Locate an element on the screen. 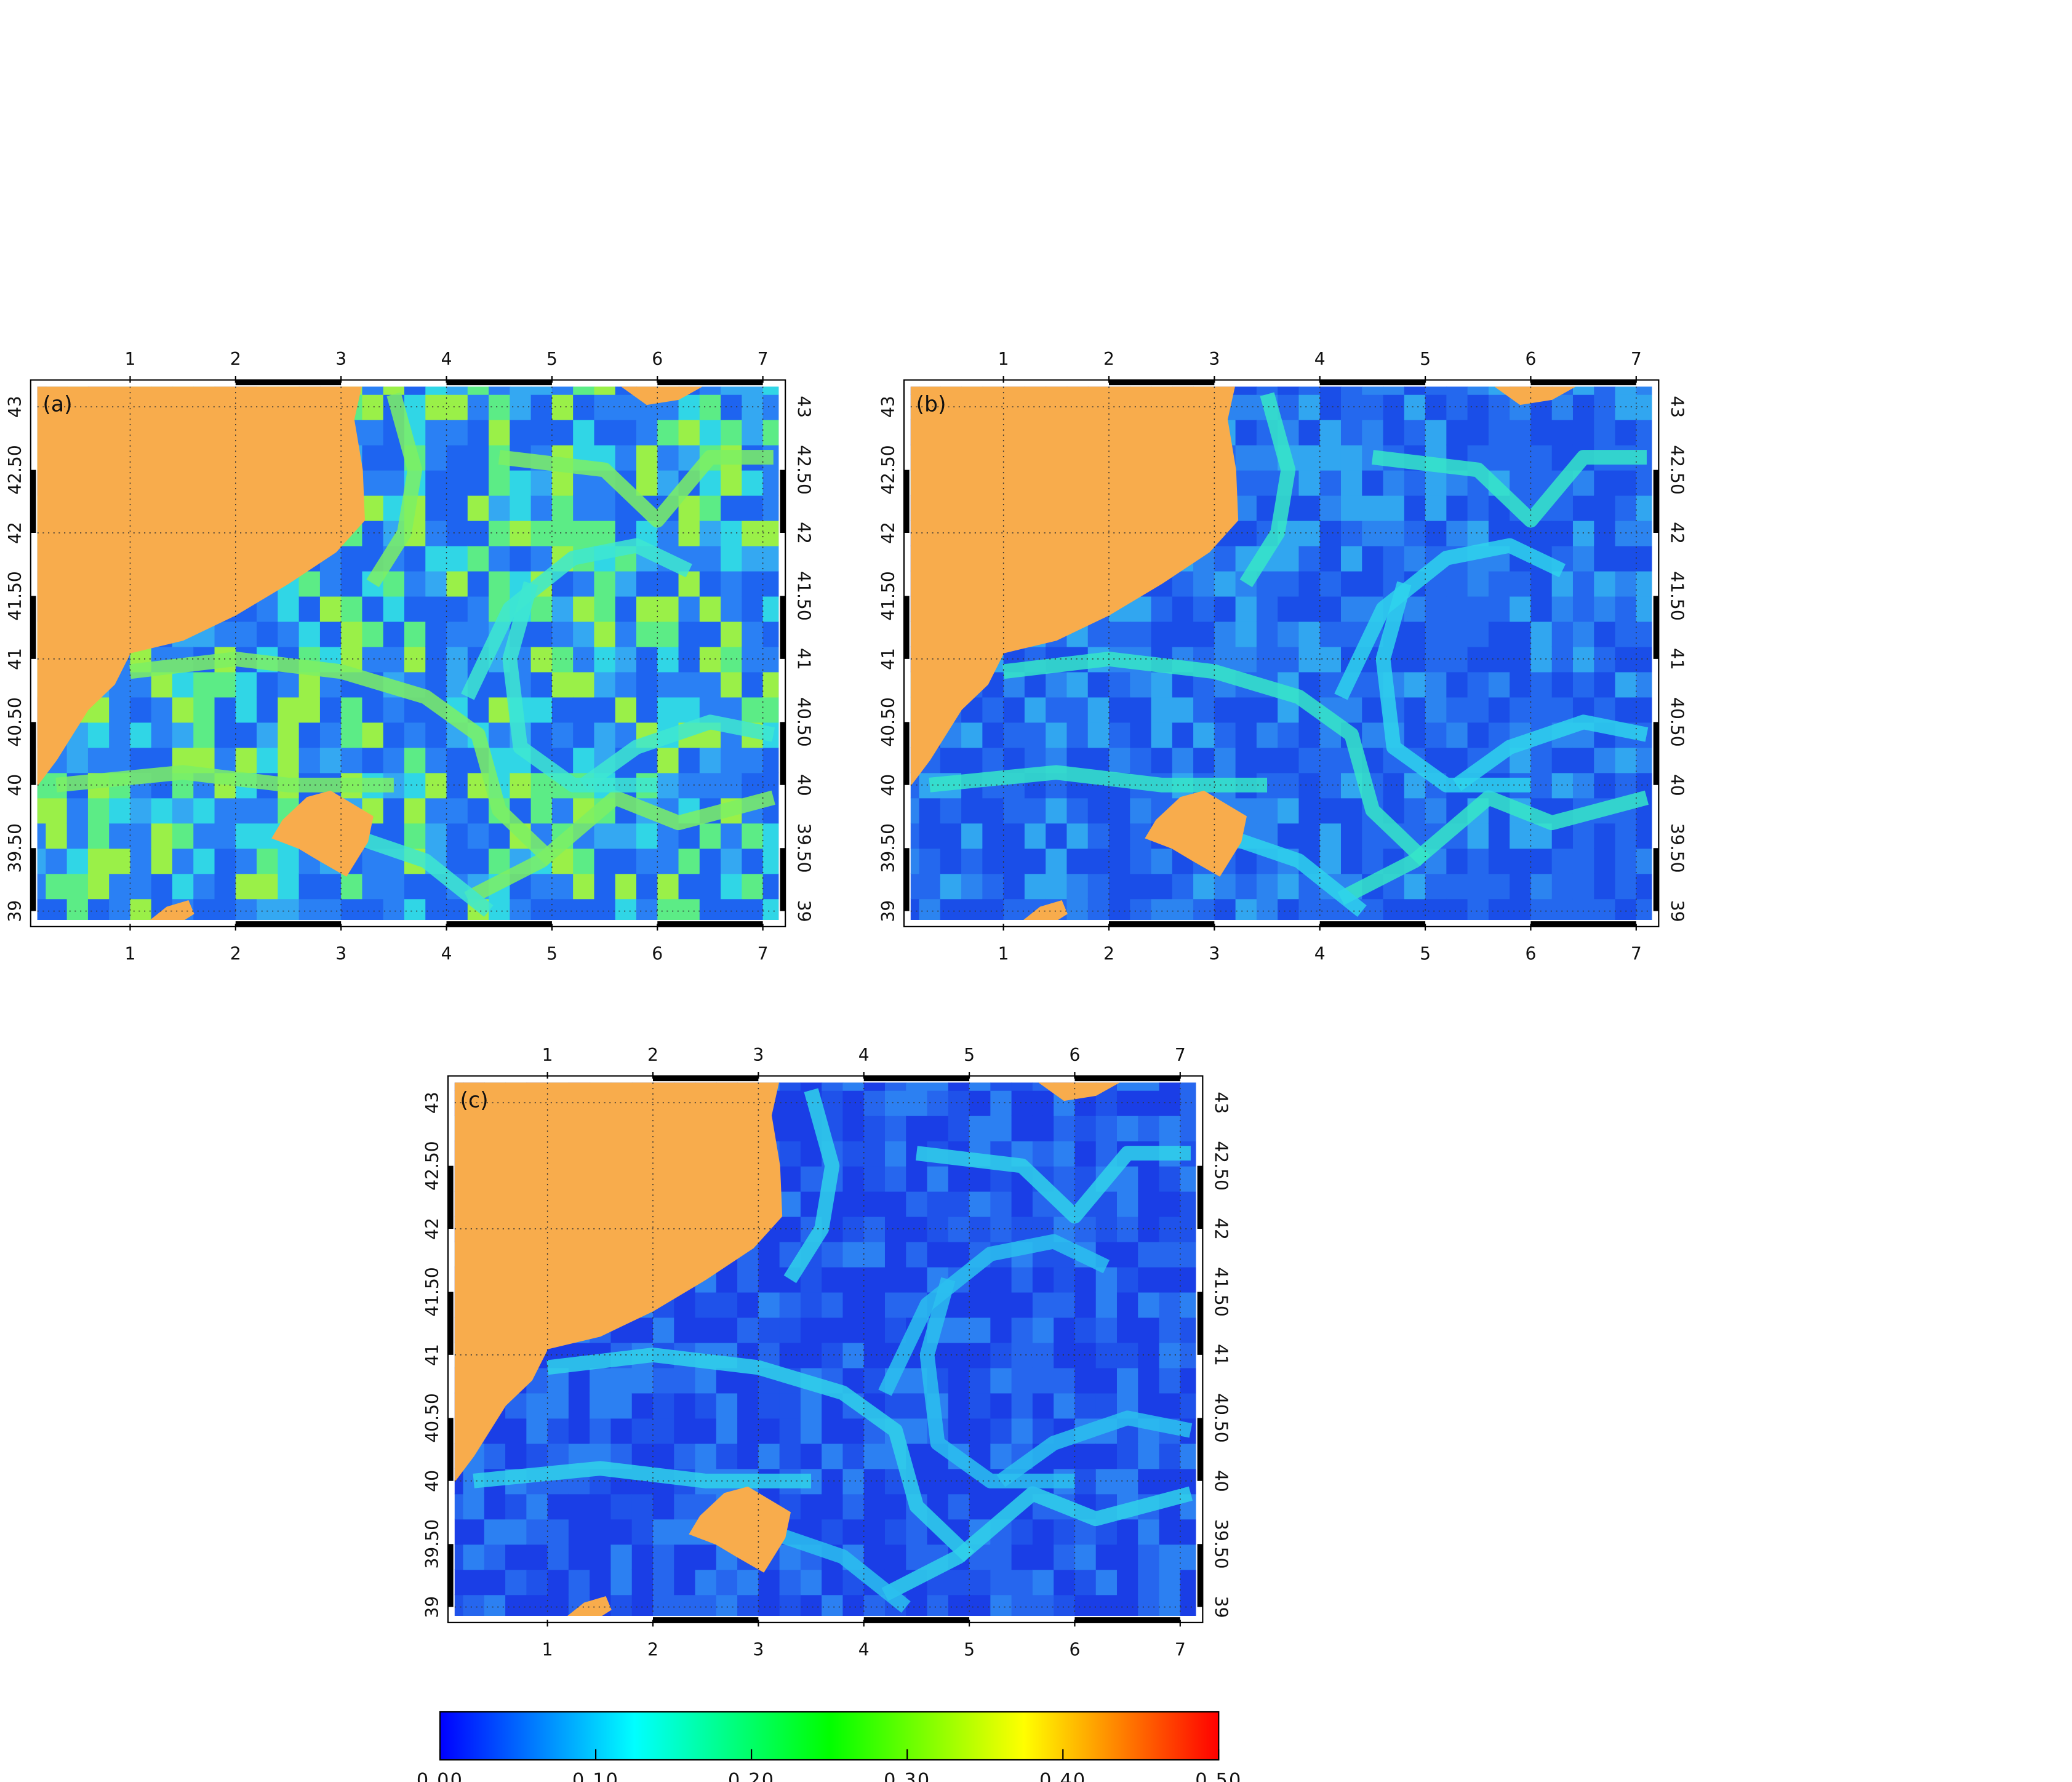 The height and width of the screenshot is (1782, 2072). y-tick-label: 39.50 is located at coordinates (1677, 848).